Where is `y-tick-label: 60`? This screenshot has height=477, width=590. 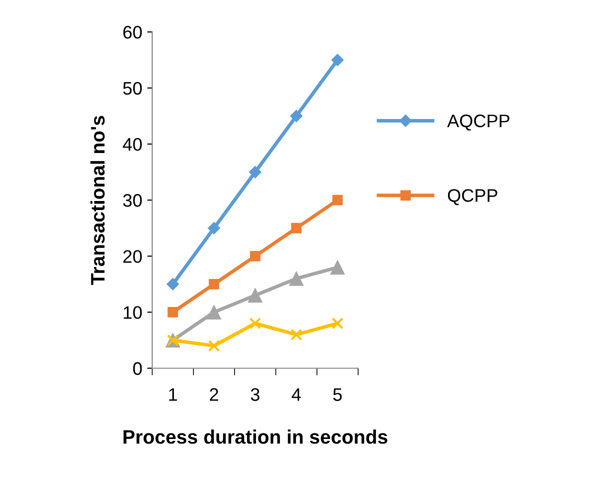 y-tick-label: 60 is located at coordinates (132, 32).